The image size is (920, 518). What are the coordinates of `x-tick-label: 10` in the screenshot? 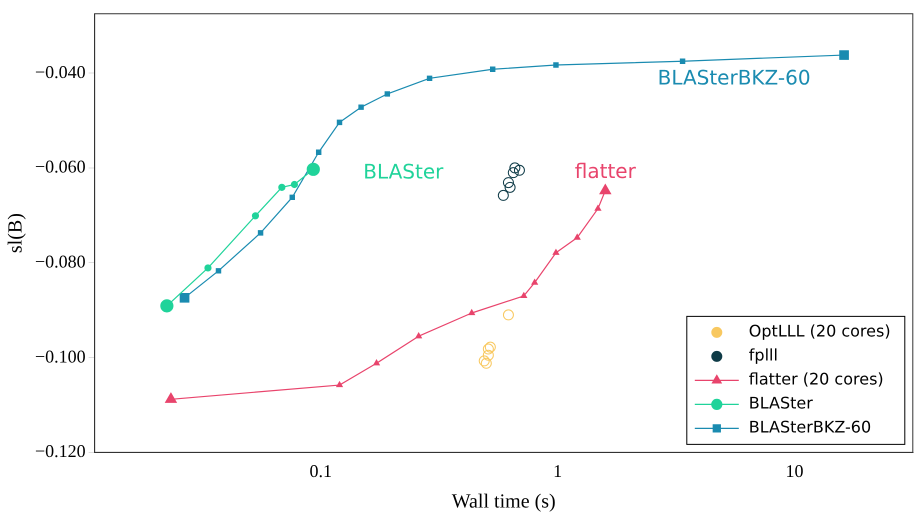 It's located at (794, 470).